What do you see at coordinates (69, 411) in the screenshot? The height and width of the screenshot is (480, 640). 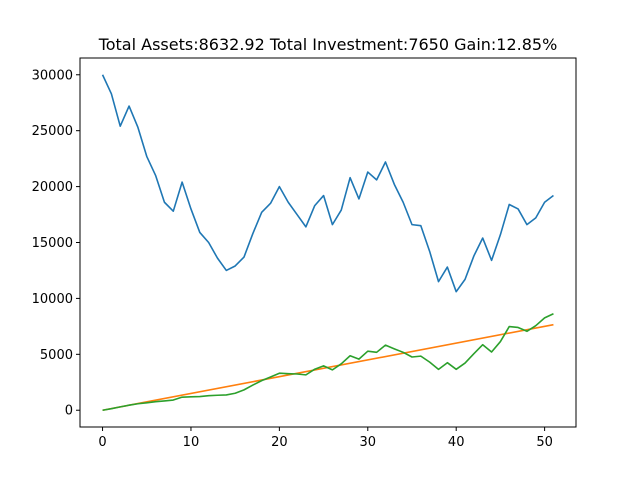 I see `y-tick-label: 0` at bounding box center [69, 411].